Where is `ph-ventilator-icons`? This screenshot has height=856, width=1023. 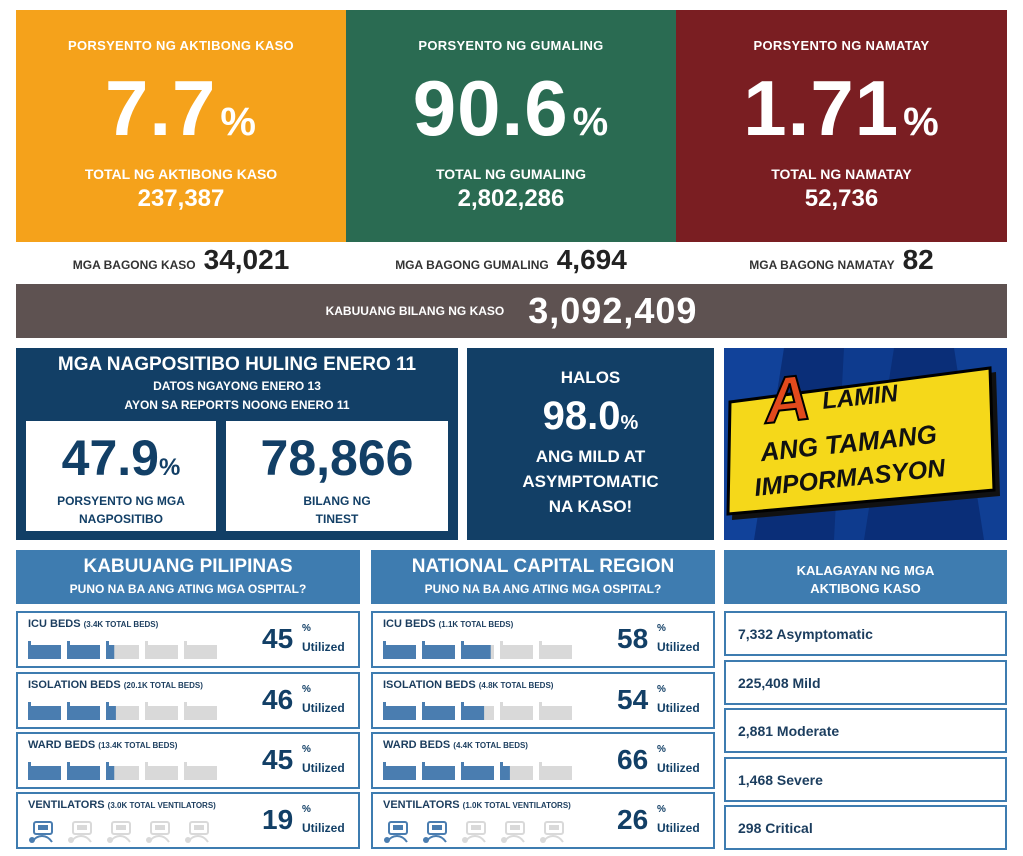
ph-ventilator-icons is located at coordinates (119, 832).